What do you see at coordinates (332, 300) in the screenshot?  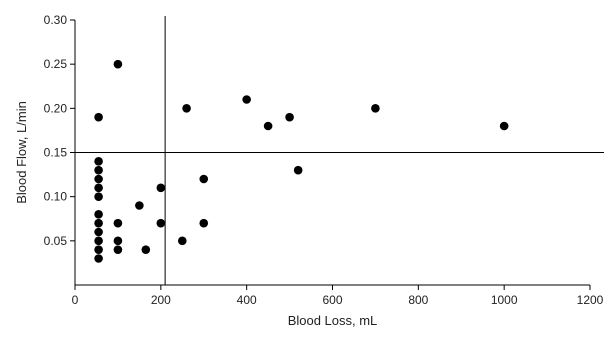 I see `x-tick-label: 600` at bounding box center [332, 300].